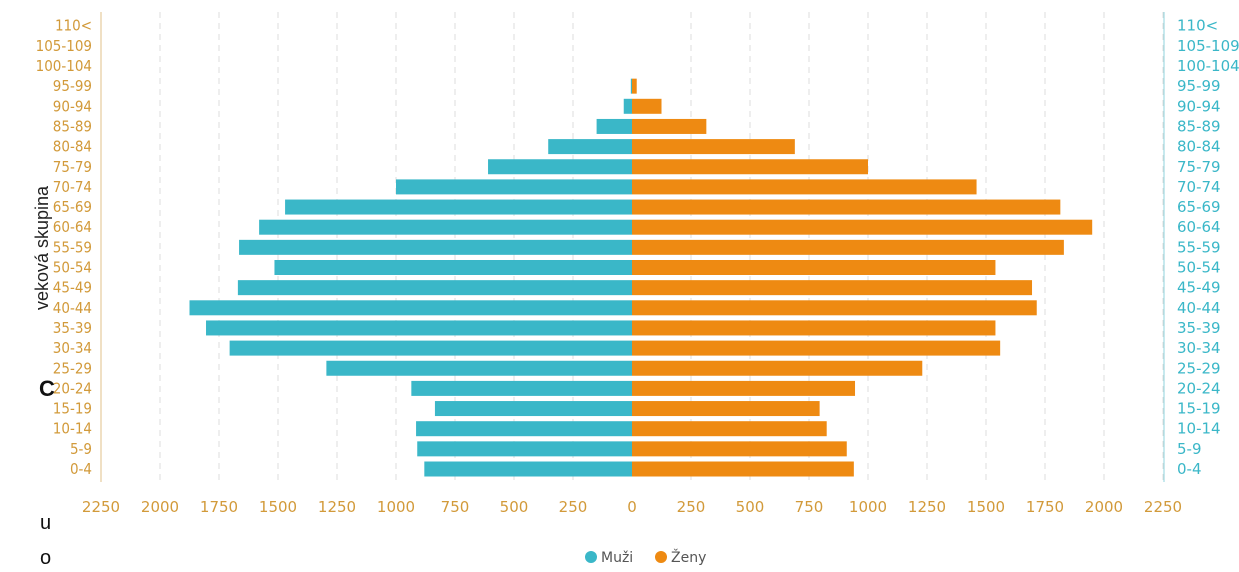 Image resolution: width=1239 pixels, height=572 pixels. I want to click on age-label-left: 60-64, so click(72, 227).